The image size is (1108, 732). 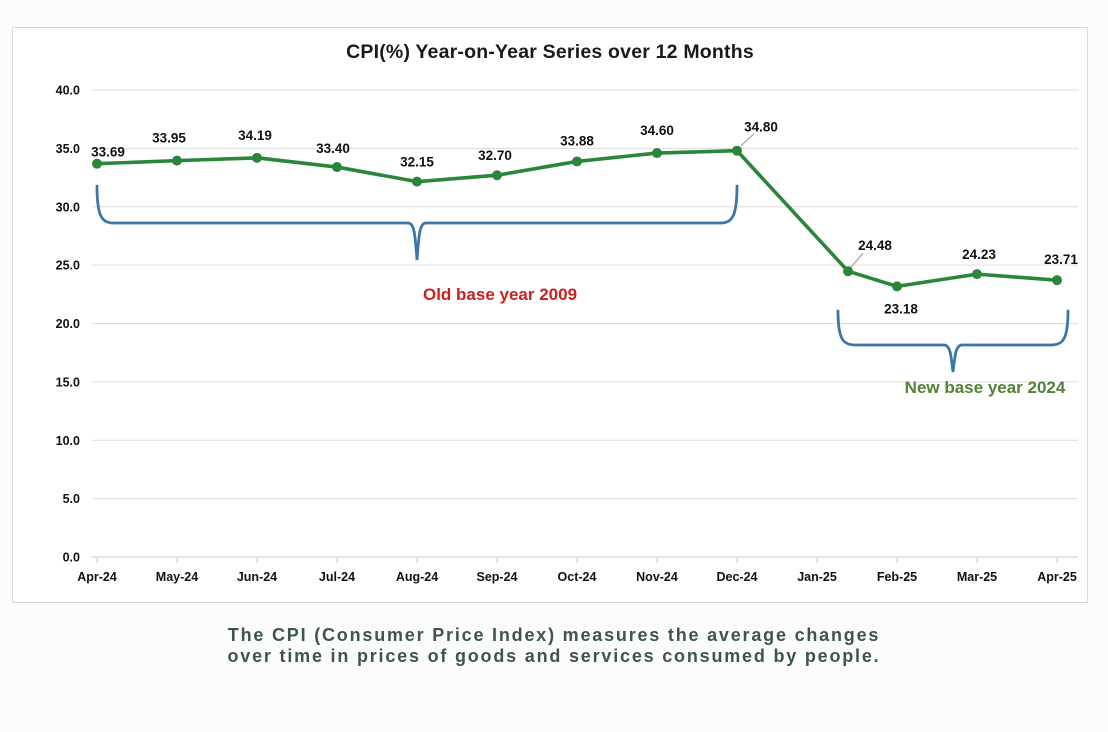 I want to click on new-base-year-annotation: New base year 2024, so click(x=985, y=387).